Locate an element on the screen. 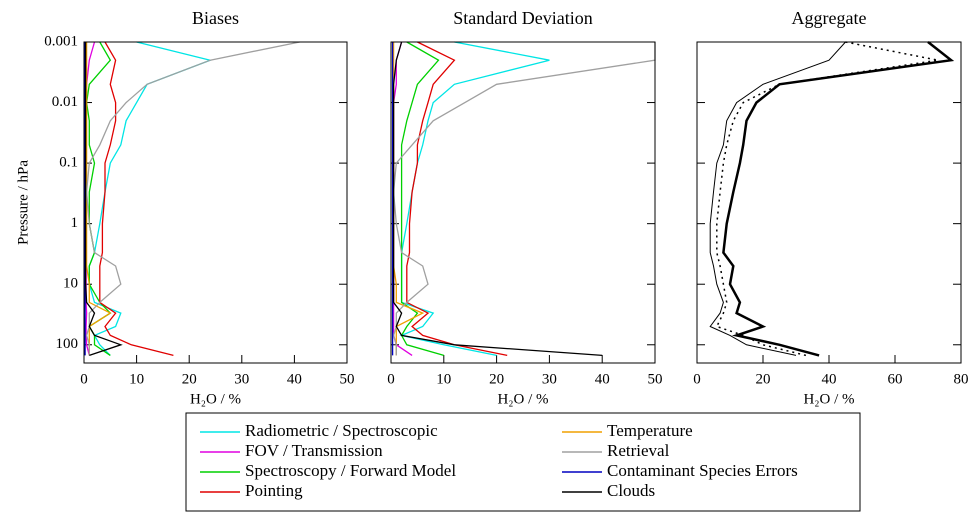  panel-title: Aggregate is located at coordinates (829, 18).